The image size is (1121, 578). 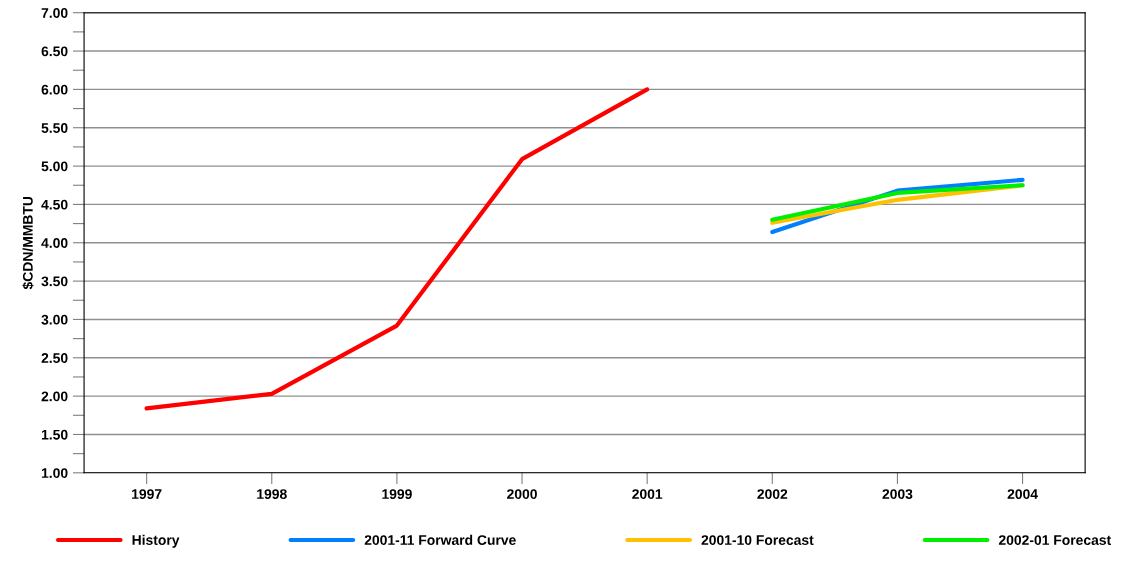 What do you see at coordinates (54, 396) in the screenshot?
I see `y-tick-label: 2.00` at bounding box center [54, 396].